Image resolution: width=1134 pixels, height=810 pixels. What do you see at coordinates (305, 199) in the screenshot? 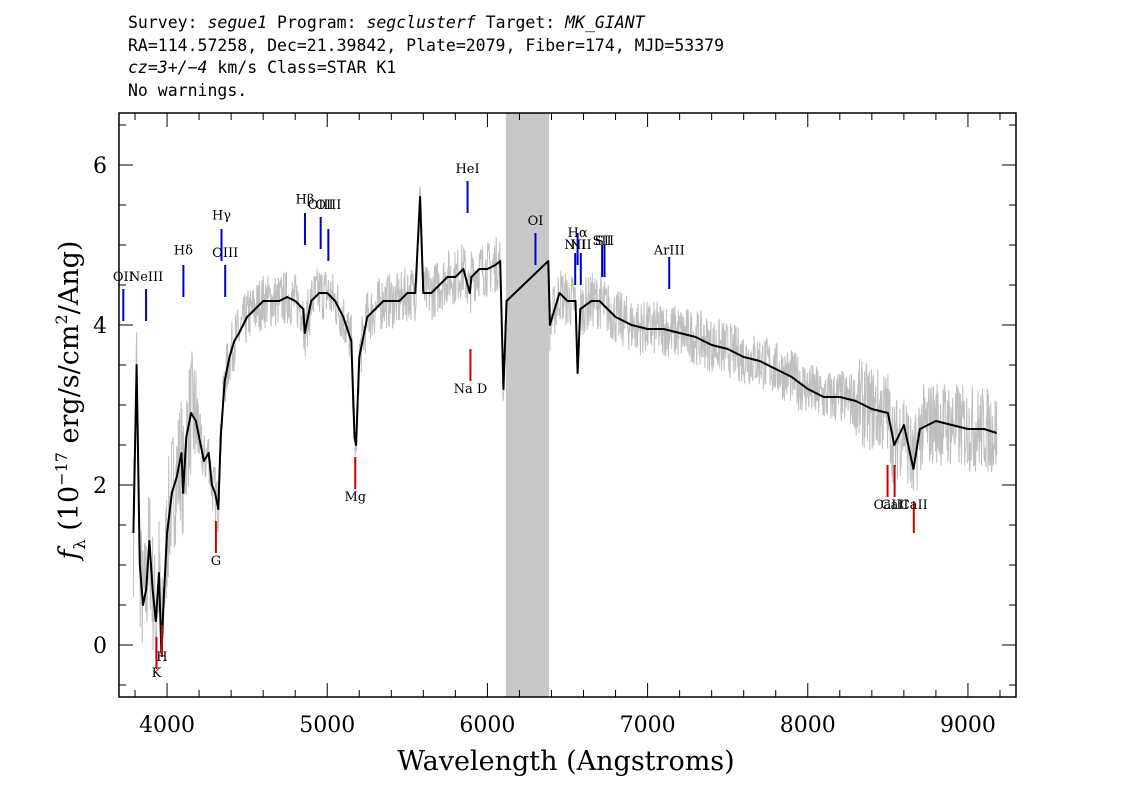
I see `line-label-h--5: Hβ` at bounding box center [305, 199].